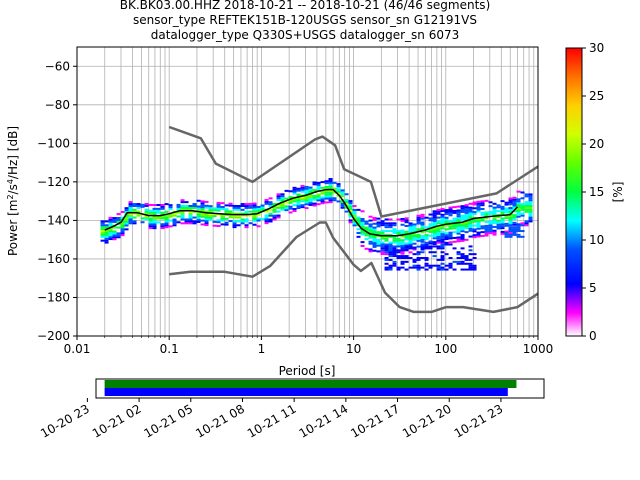 This screenshot has height=480, width=640. Describe the element at coordinates (117, 421) in the screenshot. I see `timeline-tick-label: 10-21 02` at that location.